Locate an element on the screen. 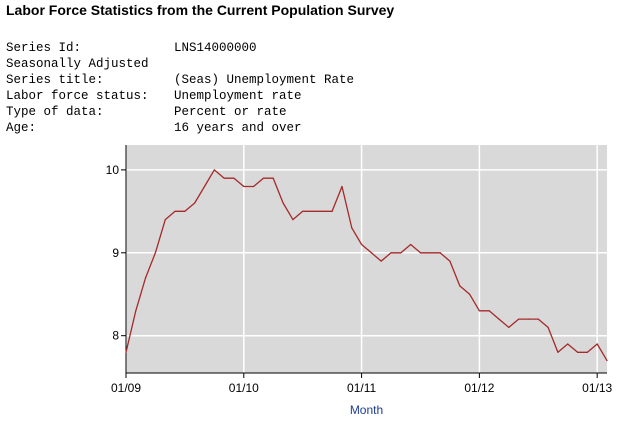  meta-row-age: Age: 16 years and over is located at coordinates (154, 128).